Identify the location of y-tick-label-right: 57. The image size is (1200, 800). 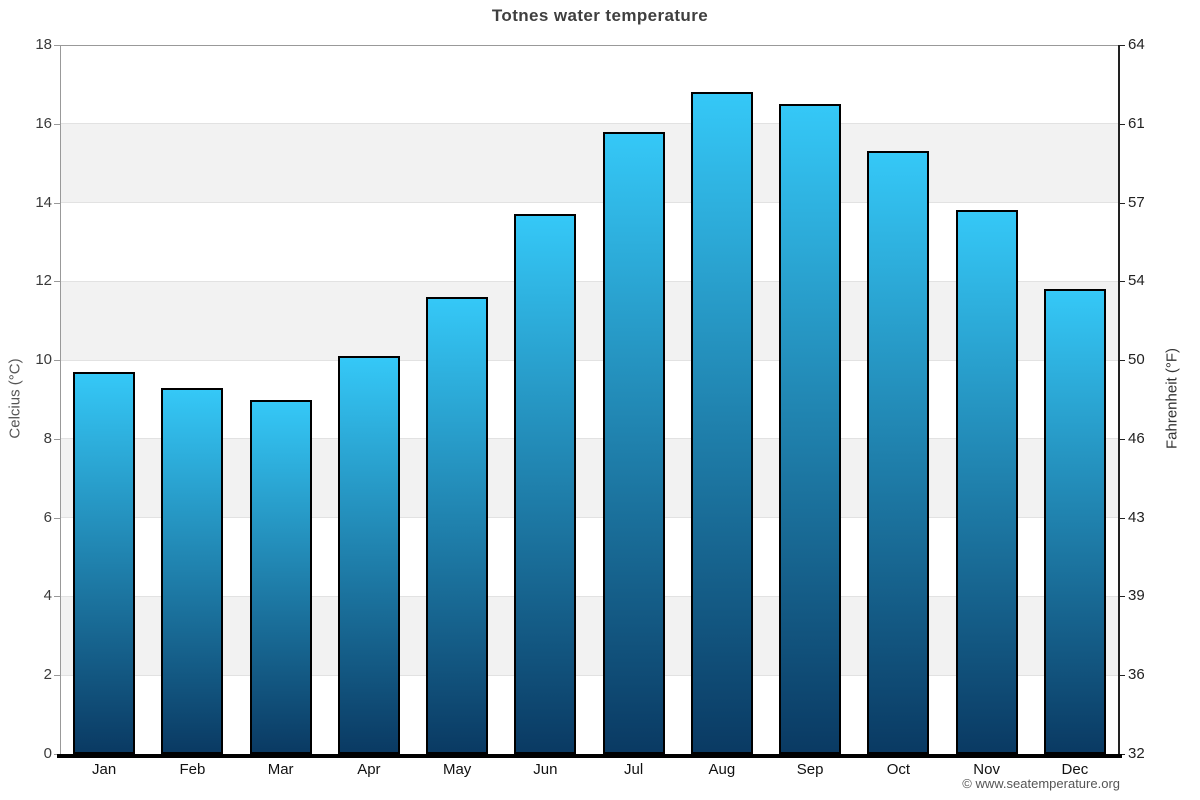
(1136, 202).